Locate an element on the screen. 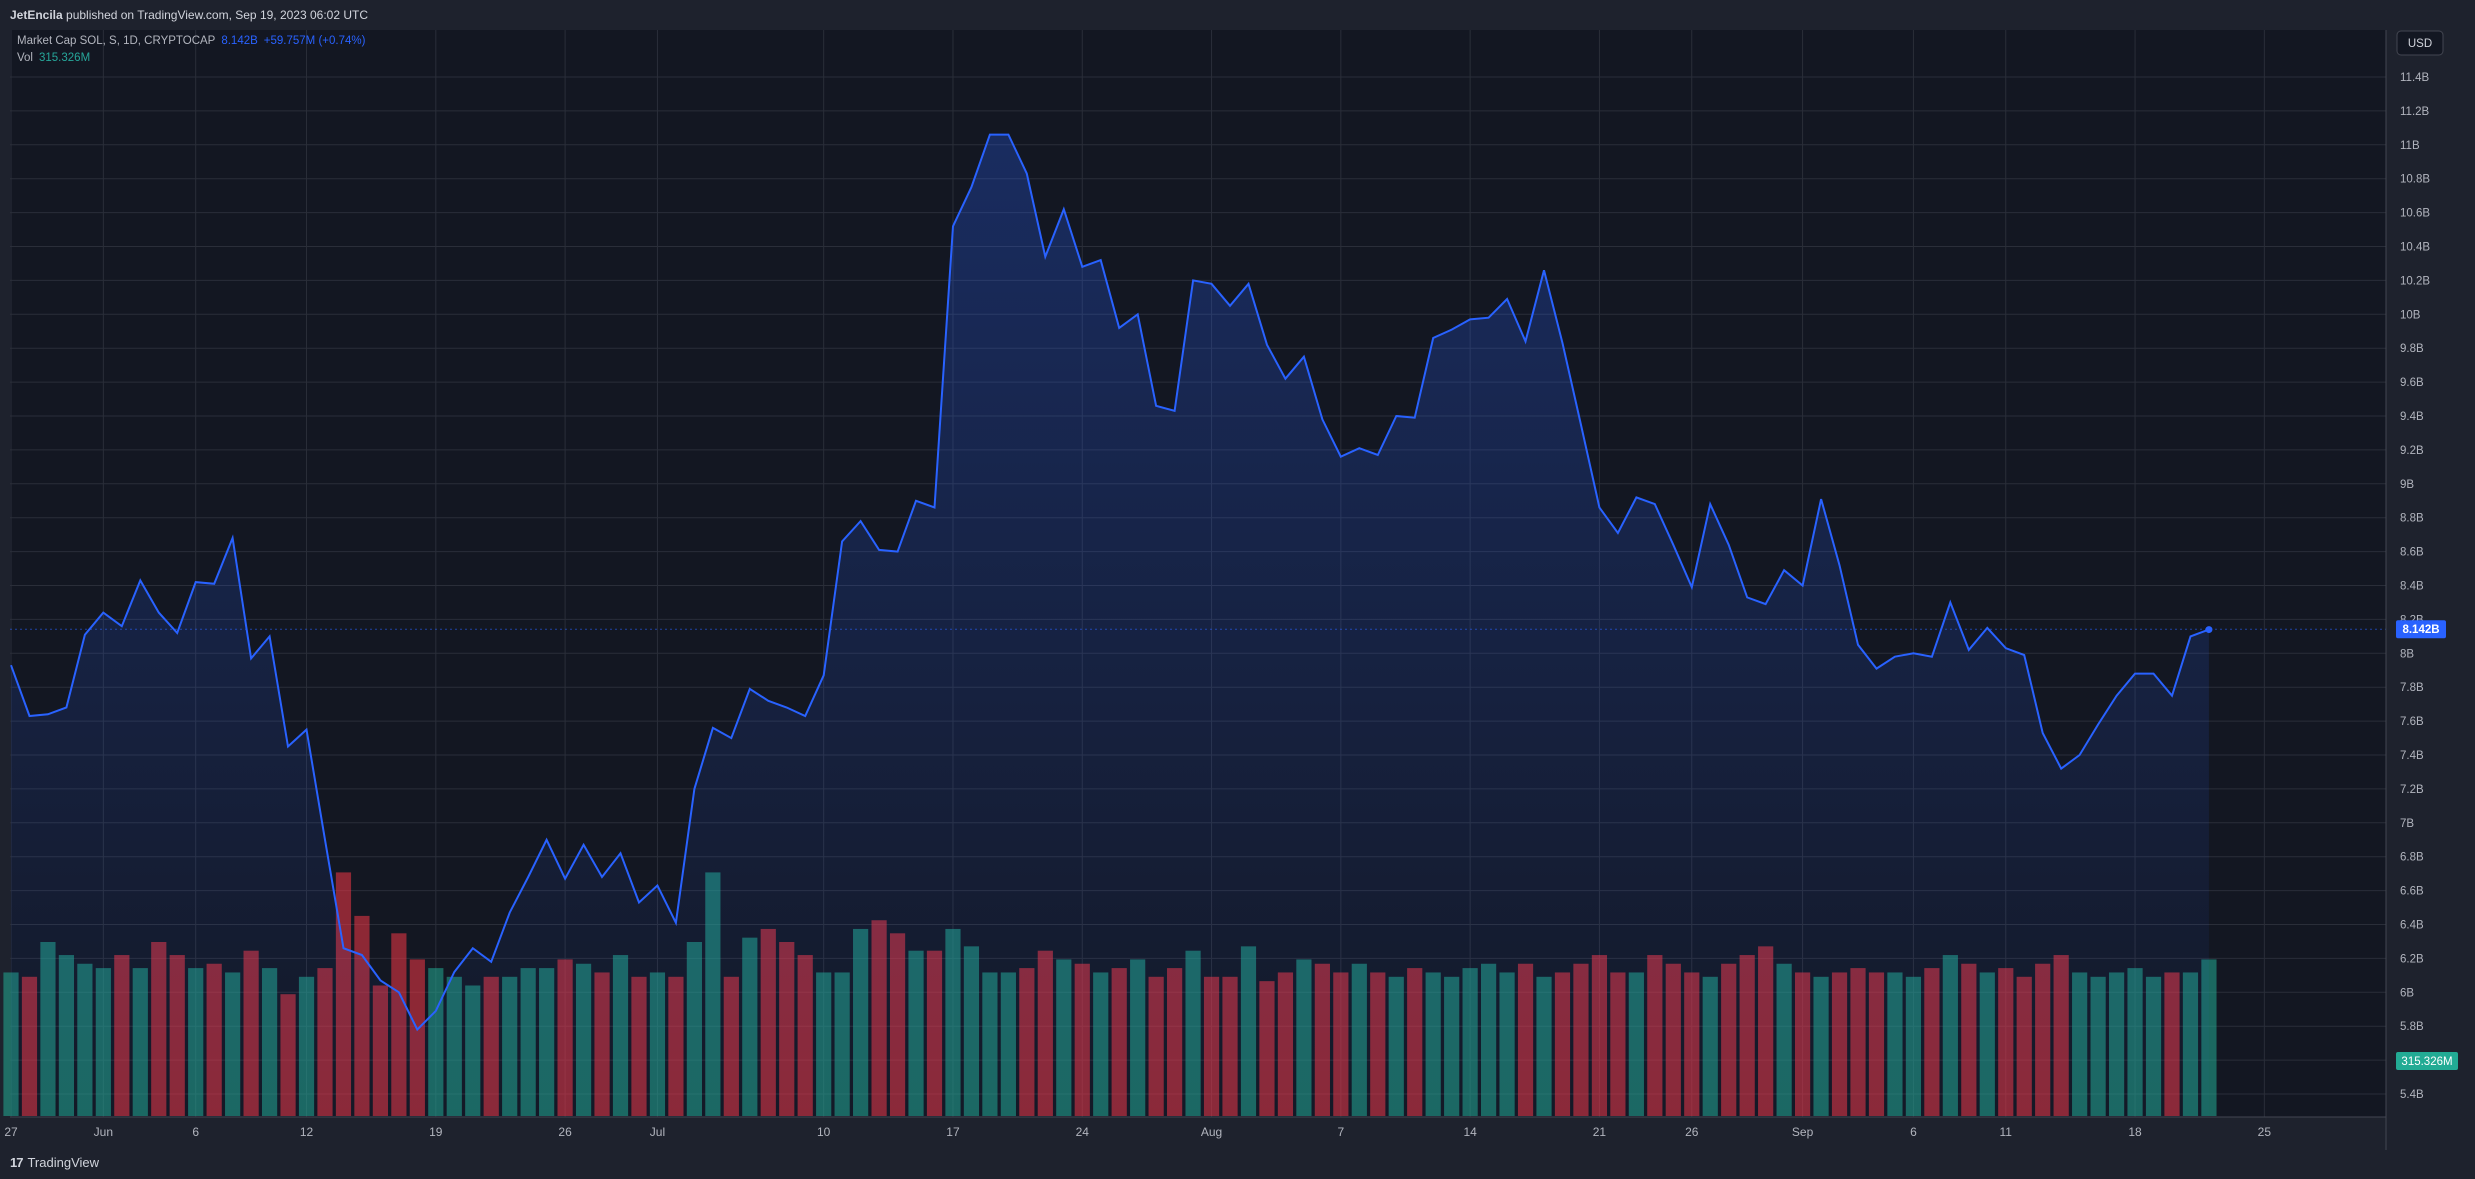 This screenshot has height=1179, width=2475. x-tick-label: 7 is located at coordinates (1340, 1132).